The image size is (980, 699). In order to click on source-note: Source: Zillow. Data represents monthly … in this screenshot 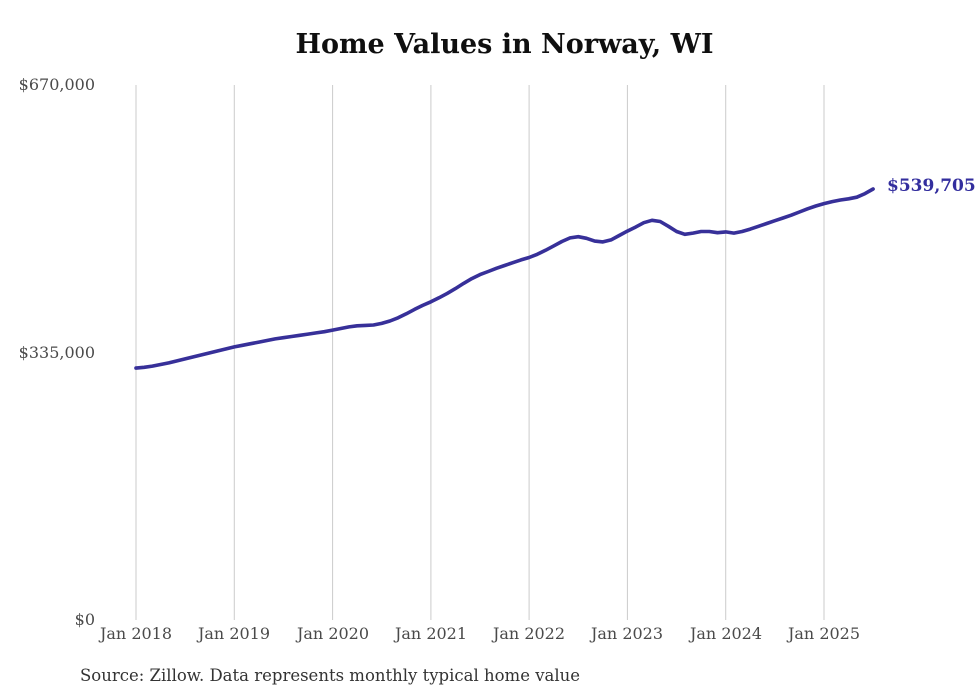, I will do `click(330, 675)`.